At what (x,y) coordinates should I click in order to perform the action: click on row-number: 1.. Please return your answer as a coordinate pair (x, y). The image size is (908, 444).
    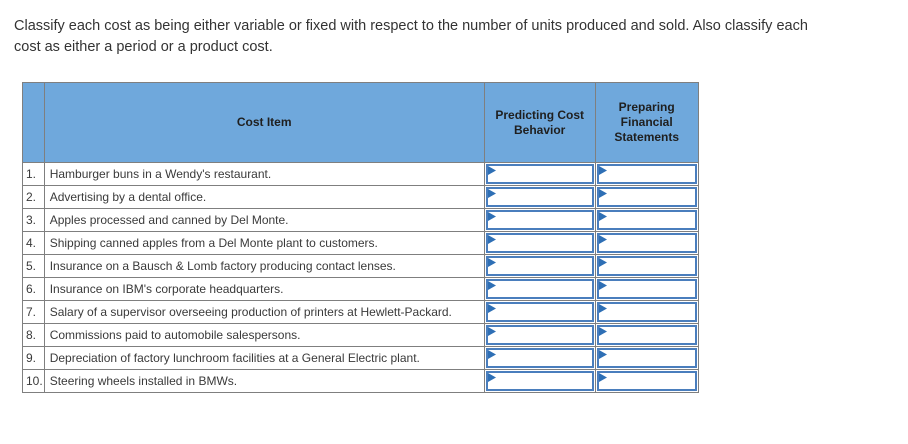
    Looking at the image, I should click on (33, 174).